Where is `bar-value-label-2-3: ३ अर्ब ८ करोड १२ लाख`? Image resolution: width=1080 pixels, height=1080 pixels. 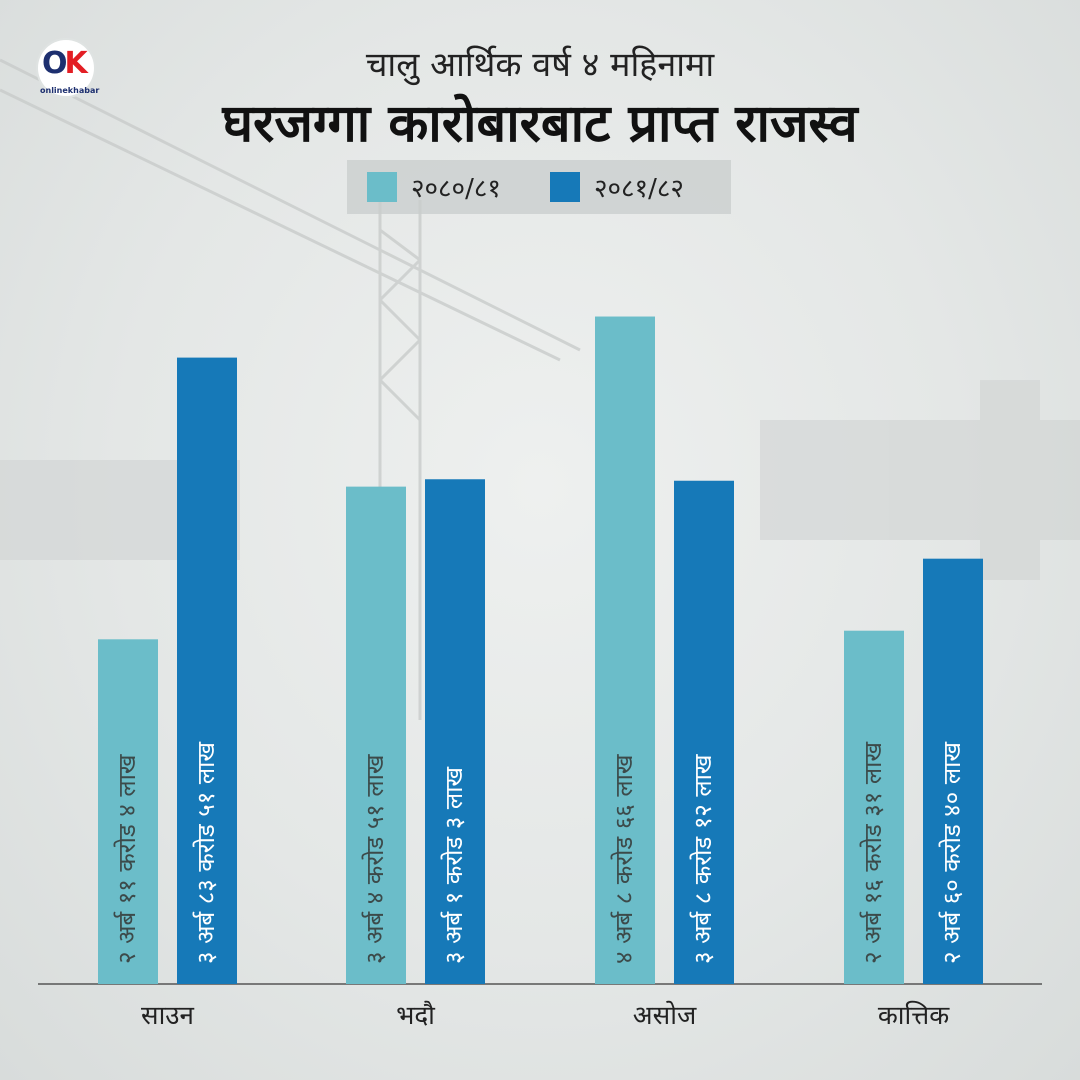
bar-value-label-2-3: ३ अर्ब ८ करोड १२ लाख is located at coordinates (703, 859).